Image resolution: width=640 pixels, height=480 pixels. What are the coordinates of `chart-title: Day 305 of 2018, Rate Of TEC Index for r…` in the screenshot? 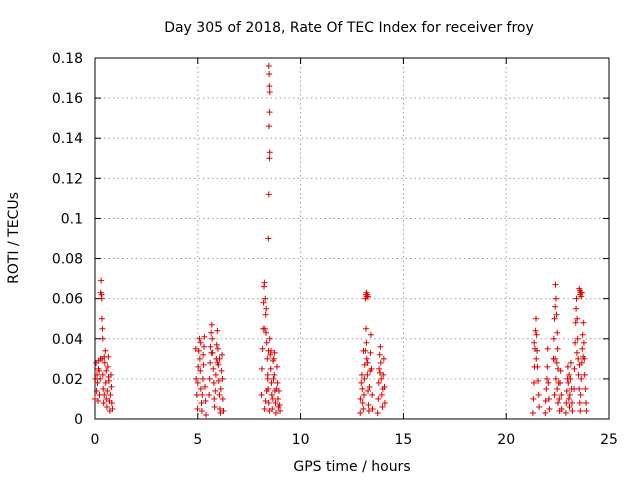 It's located at (349, 28).